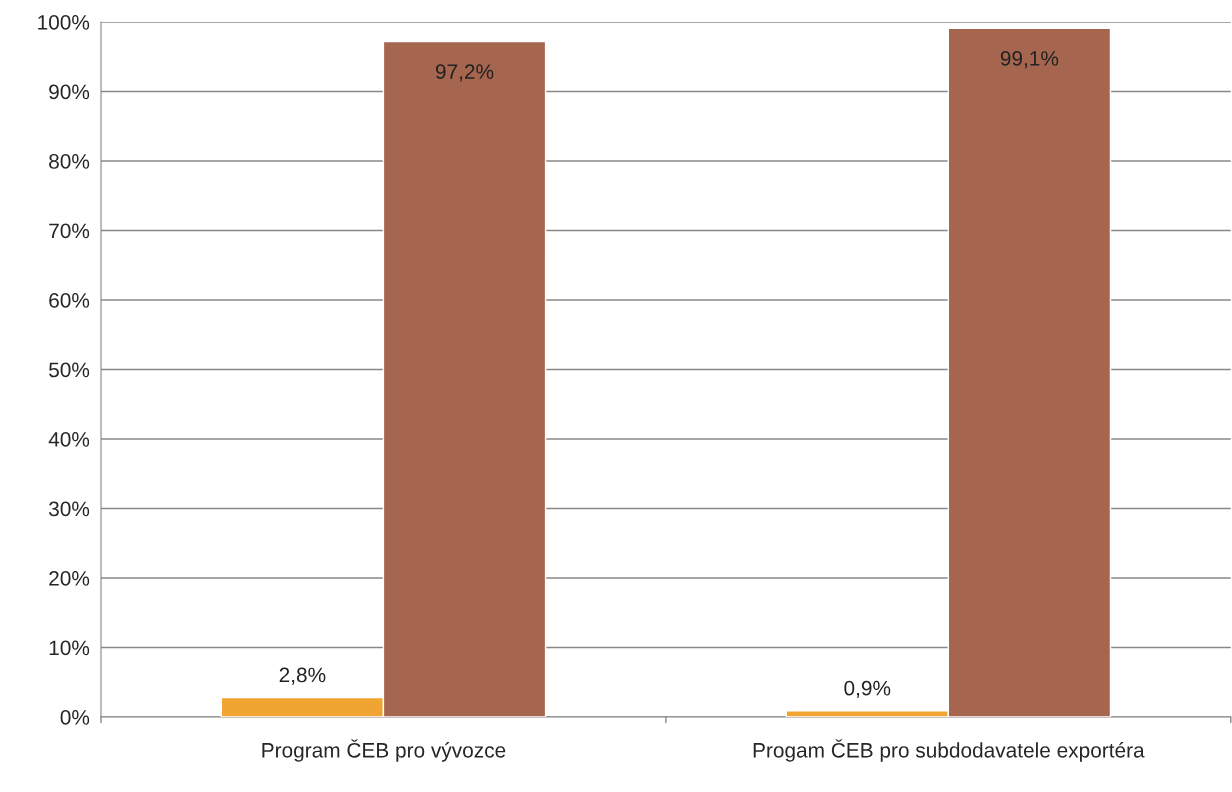 The image size is (1232, 792). What do you see at coordinates (69, 161) in the screenshot?
I see `y-tick-label: 80%` at bounding box center [69, 161].